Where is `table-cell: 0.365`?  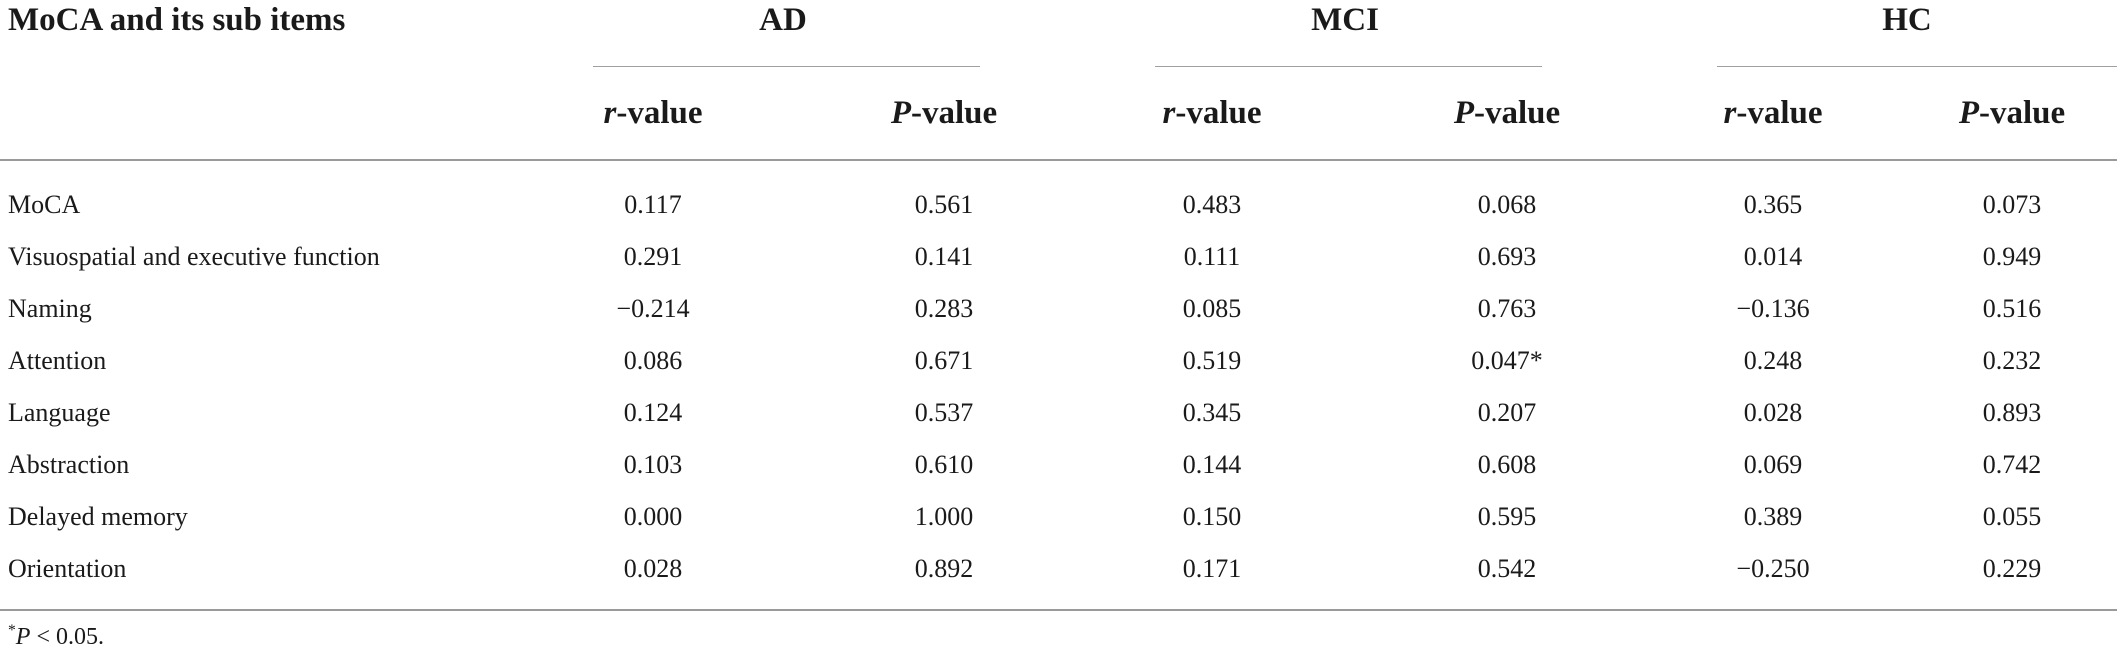 table-cell: 0.365 is located at coordinates (1773, 204).